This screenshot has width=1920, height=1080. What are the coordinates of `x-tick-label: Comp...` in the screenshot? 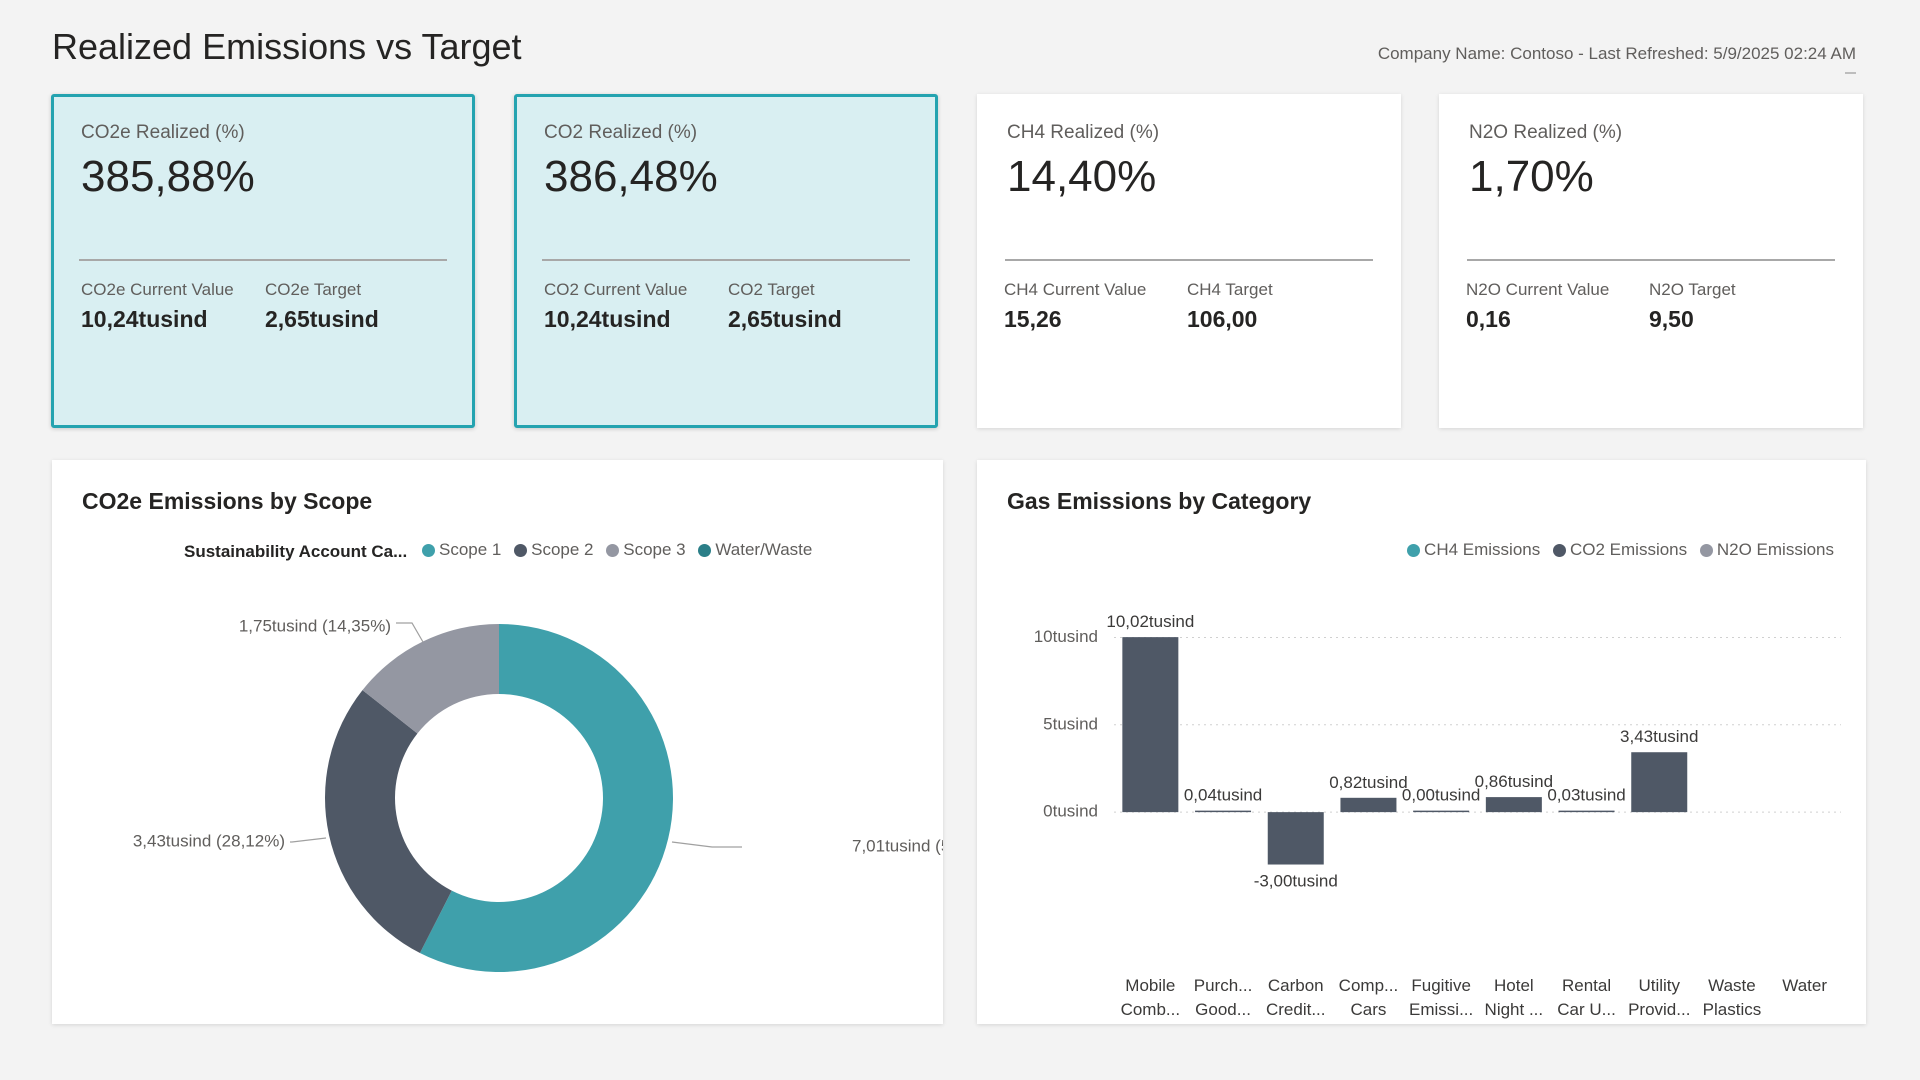 It's located at (1369, 985).